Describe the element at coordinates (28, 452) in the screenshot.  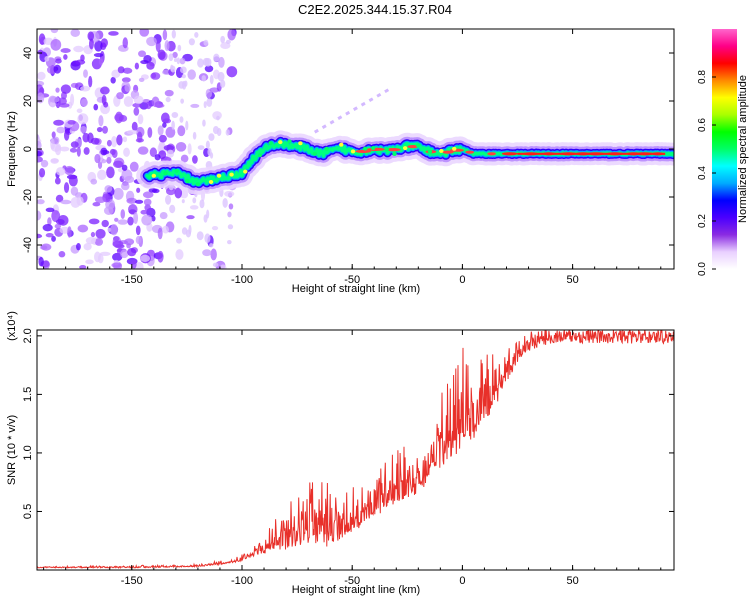
I see `y-tick-label: 1.0` at that location.